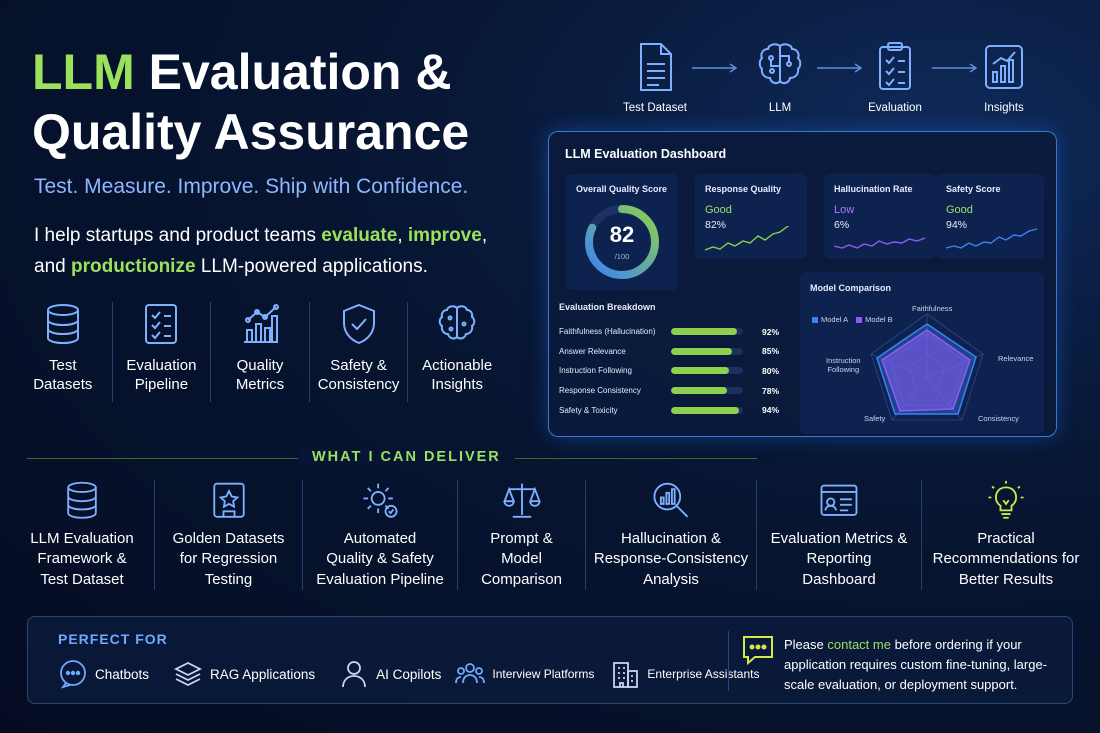  Describe the element at coordinates (852, 319) in the screenshot. I see `radar-legend: Model A Model B` at that location.